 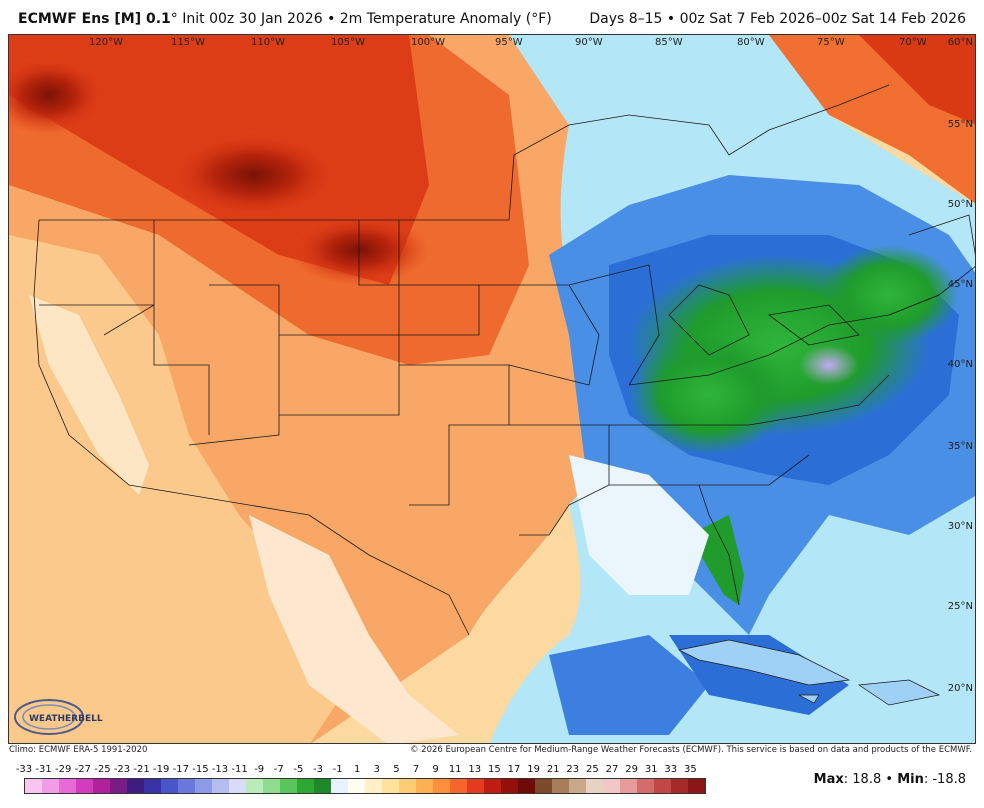 I want to click on pale-mexico, so click(x=354, y=629).